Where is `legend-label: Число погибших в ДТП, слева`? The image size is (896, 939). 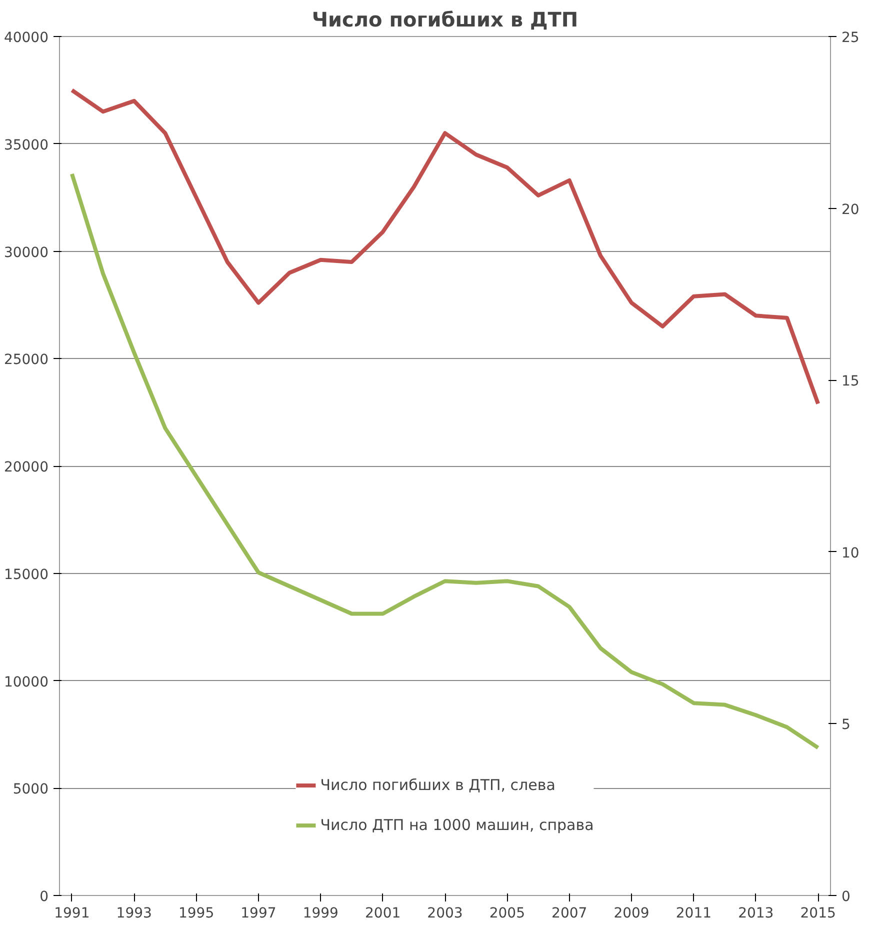
legend-label: Число погибших в ДТП, слева is located at coordinates (438, 785).